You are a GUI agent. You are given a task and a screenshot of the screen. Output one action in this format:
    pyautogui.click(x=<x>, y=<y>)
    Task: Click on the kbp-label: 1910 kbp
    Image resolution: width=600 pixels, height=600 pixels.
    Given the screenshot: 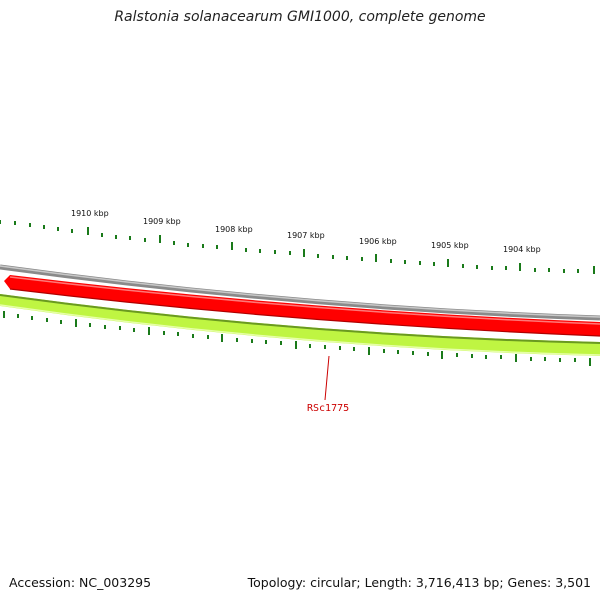 What is the action you would take?
    pyautogui.click(x=90, y=213)
    